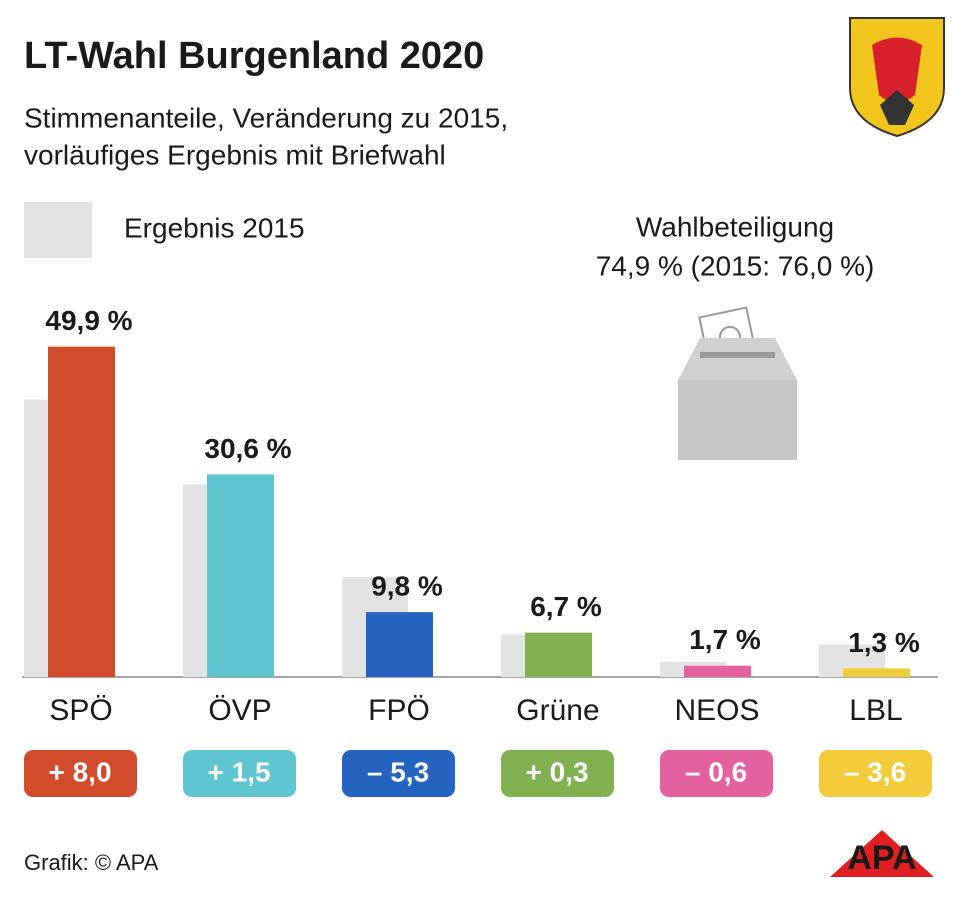 The width and height of the screenshot is (960, 899). Describe the element at coordinates (557, 710) in the screenshot. I see `x-tick-label: Grüne` at that location.